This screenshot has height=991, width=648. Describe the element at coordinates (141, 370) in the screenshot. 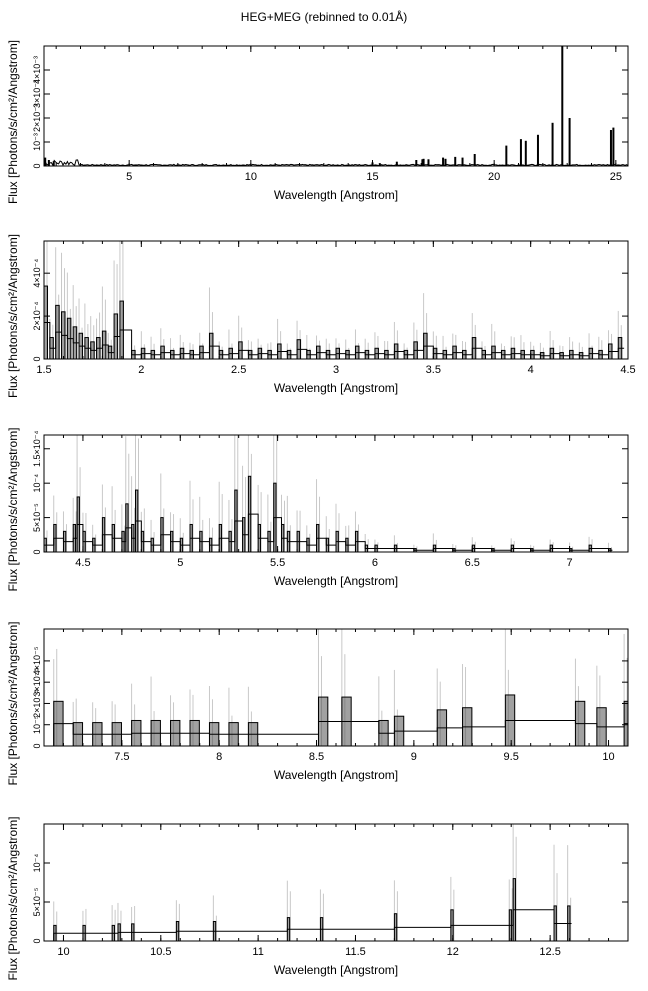

I see `x-tick-label: 2` at that location.